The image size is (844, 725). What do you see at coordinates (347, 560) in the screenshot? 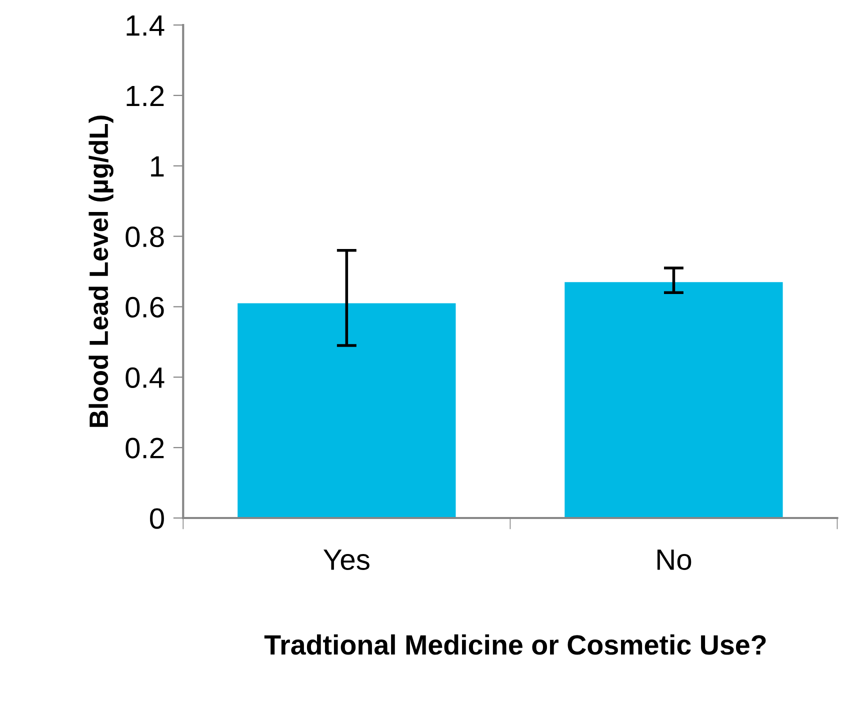
I see `x-tick-label: Yes` at bounding box center [347, 560].